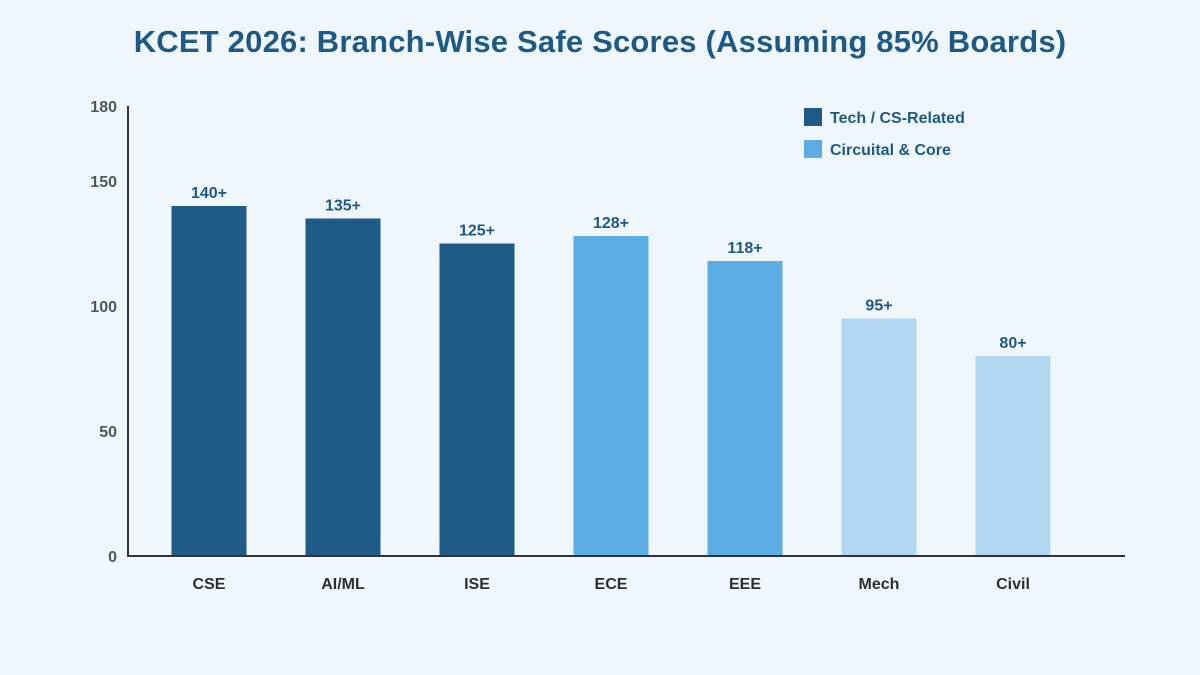 Image resolution: width=1200 pixels, height=675 pixels. What do you see at coordinates (209, 584) in the screenshot?
I see `x-tick-label: CSE` at bounding box center [209, 584].